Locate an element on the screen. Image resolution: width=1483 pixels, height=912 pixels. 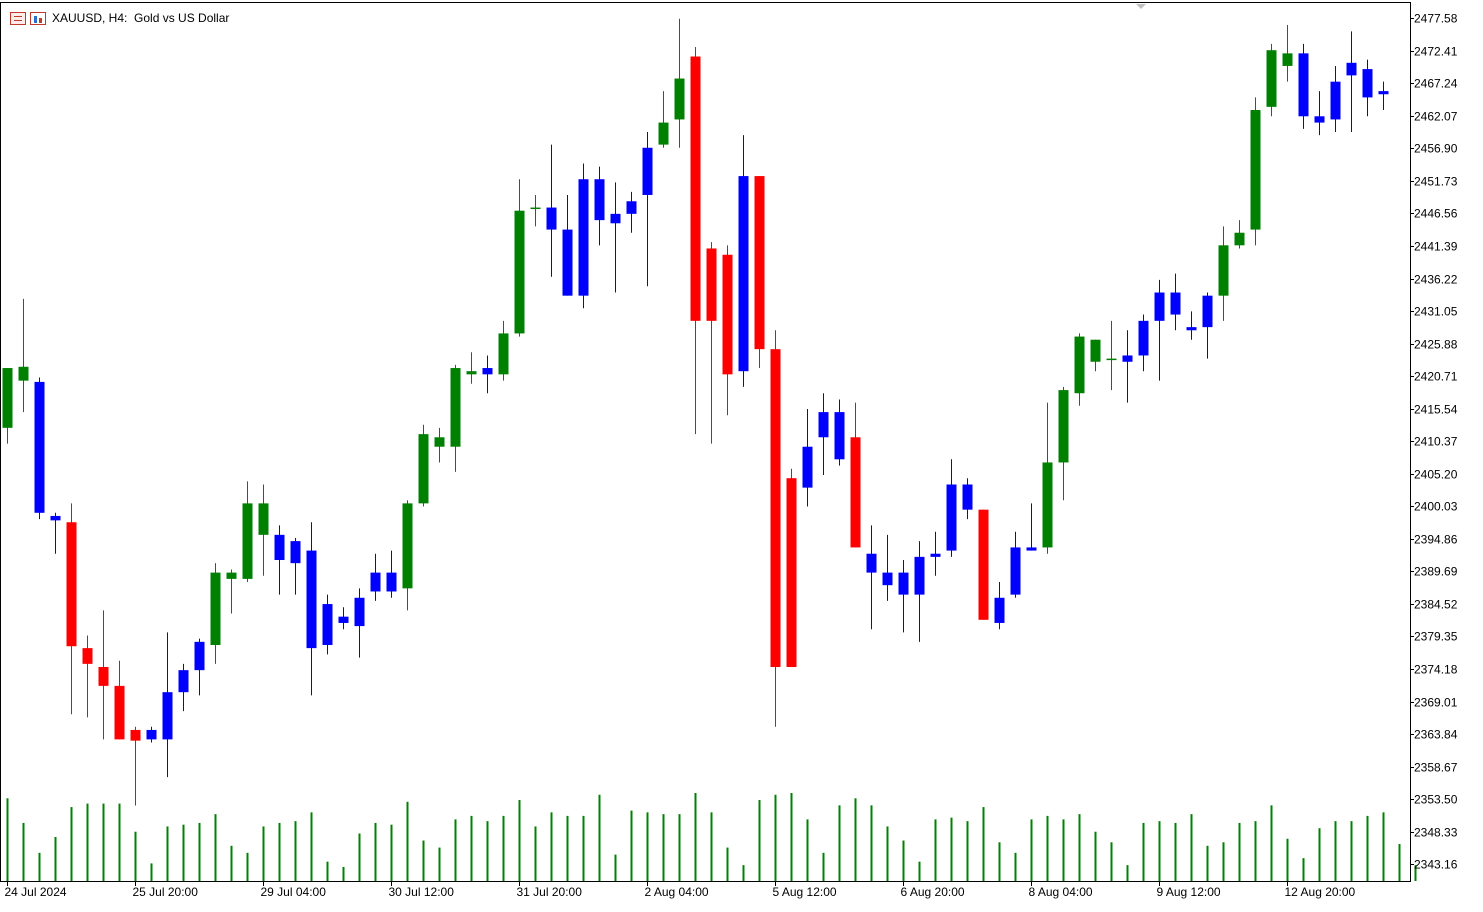
time-tick-label: 5 Aug 12:00 is located at coordinates (805, 892).